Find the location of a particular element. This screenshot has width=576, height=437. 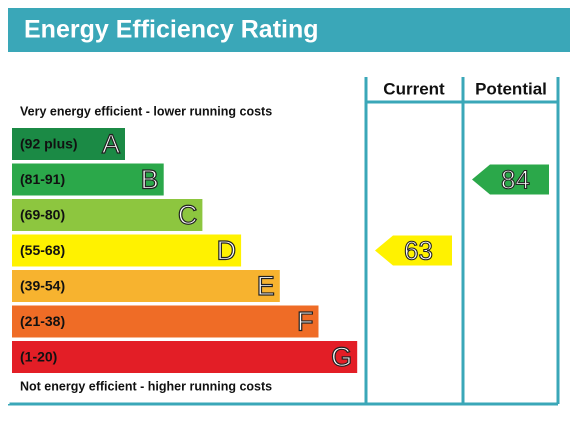

column-header: Current is located at coordinates (414, 88).